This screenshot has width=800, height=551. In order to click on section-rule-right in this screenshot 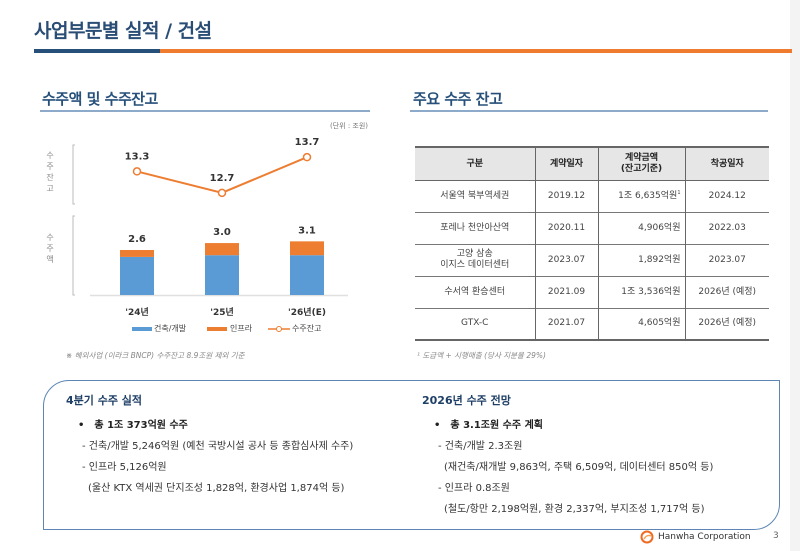, I will do `click(589, 111)`.